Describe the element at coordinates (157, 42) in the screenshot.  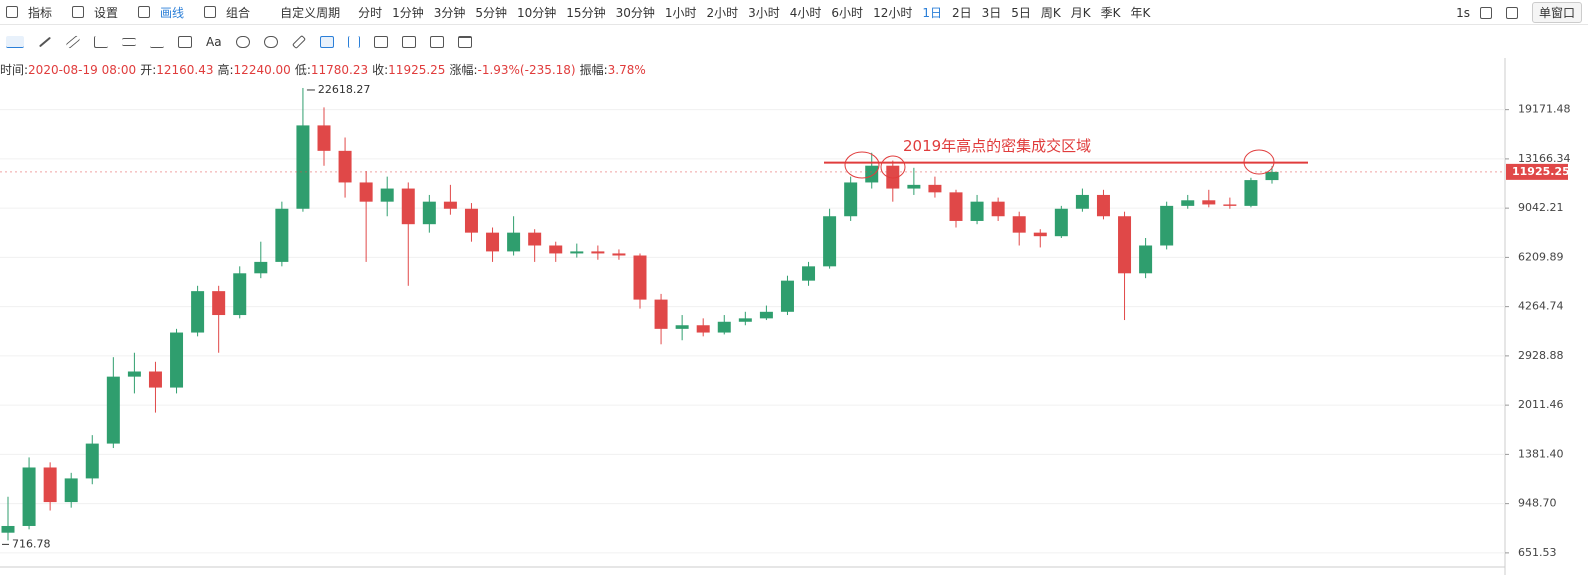
I see `wave-tool` at that location.